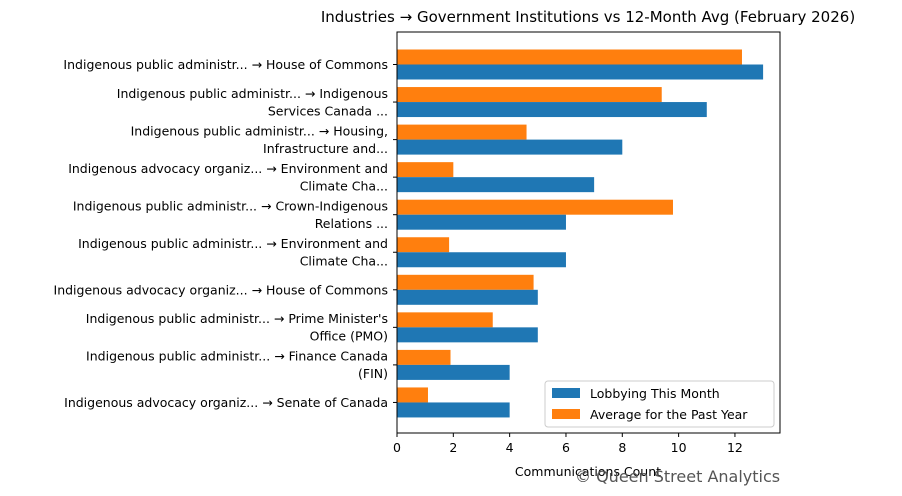  I want to click on x-axis-label: Communications Count, so click(588, 471).